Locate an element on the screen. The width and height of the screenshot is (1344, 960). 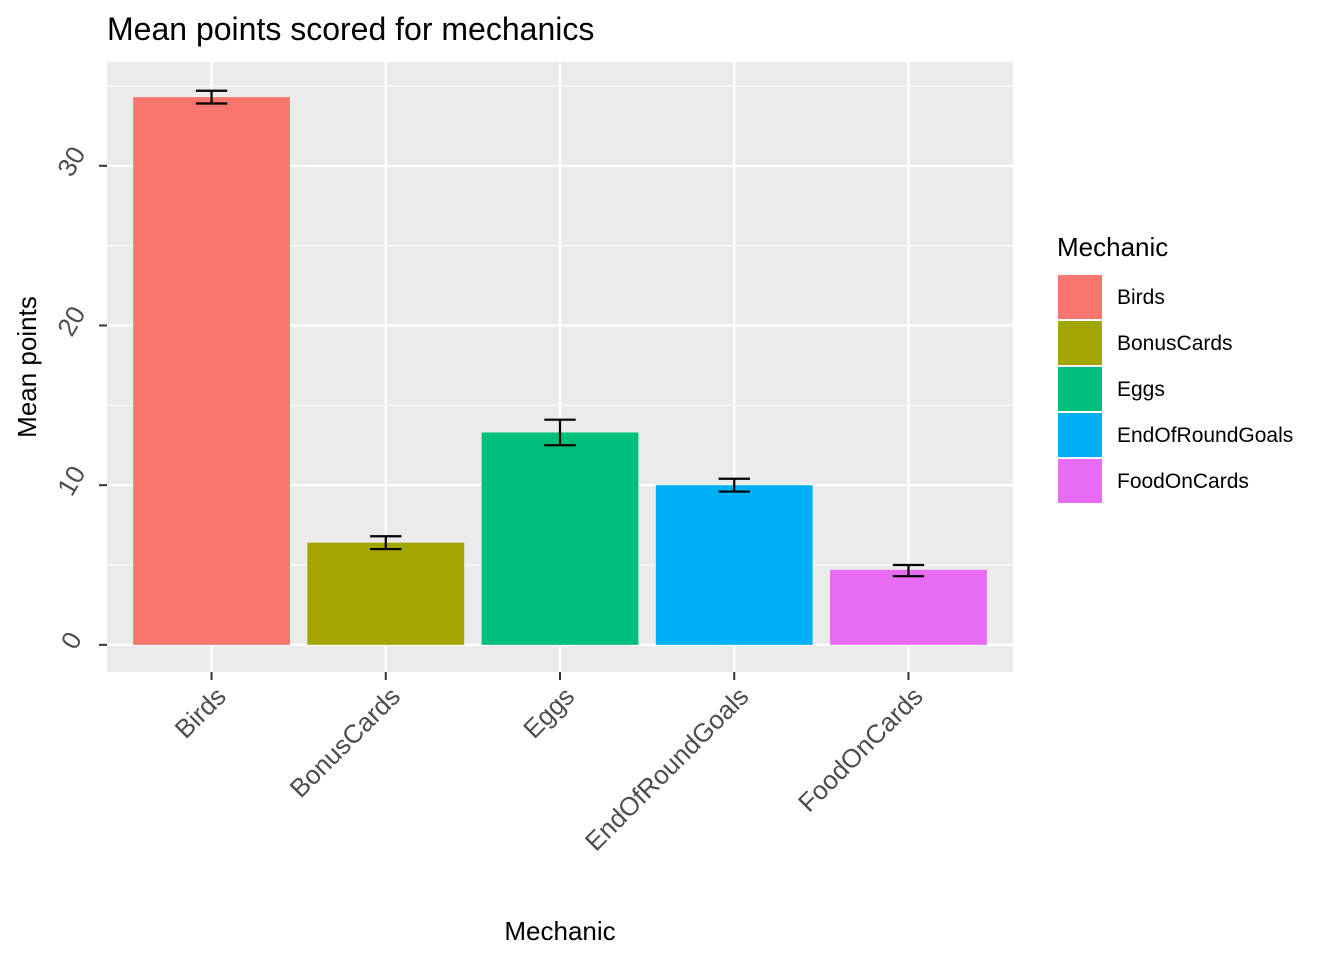
legend-label: Birds is located at coordinates (1141, 297).